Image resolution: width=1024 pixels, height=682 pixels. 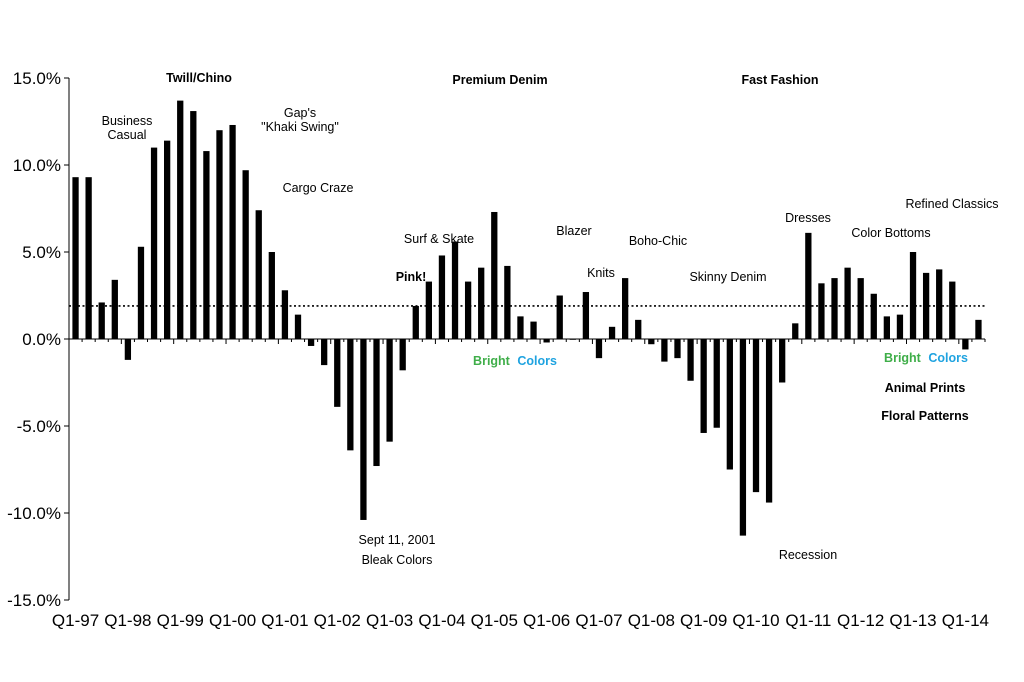 What do you see at coordinates (397, 560) in the screenshot?
I see `annotation-bleak-colors: Bleak Colors` at bounding box center [397, 560].